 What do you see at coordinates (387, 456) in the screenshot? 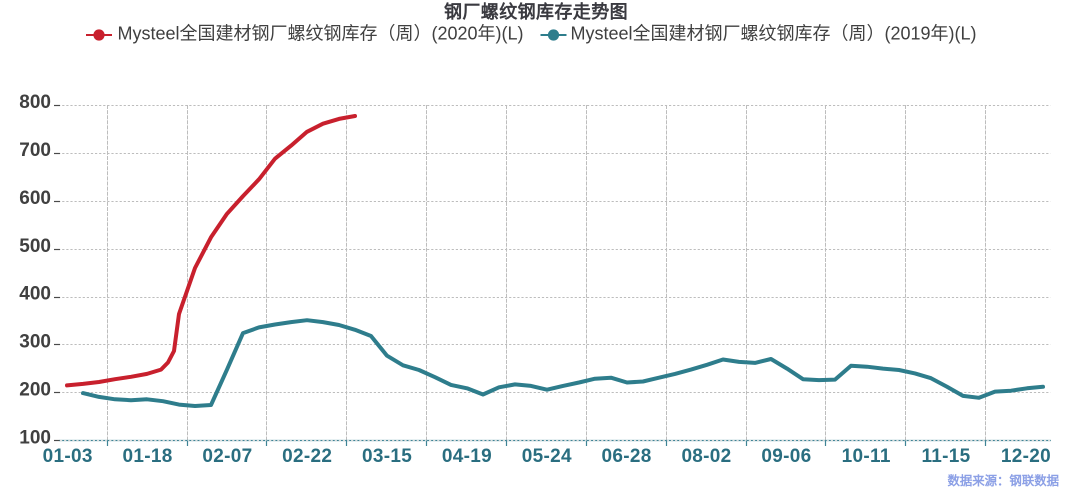
I see `svg-text: 03-15` at bounding box center [387, 456].